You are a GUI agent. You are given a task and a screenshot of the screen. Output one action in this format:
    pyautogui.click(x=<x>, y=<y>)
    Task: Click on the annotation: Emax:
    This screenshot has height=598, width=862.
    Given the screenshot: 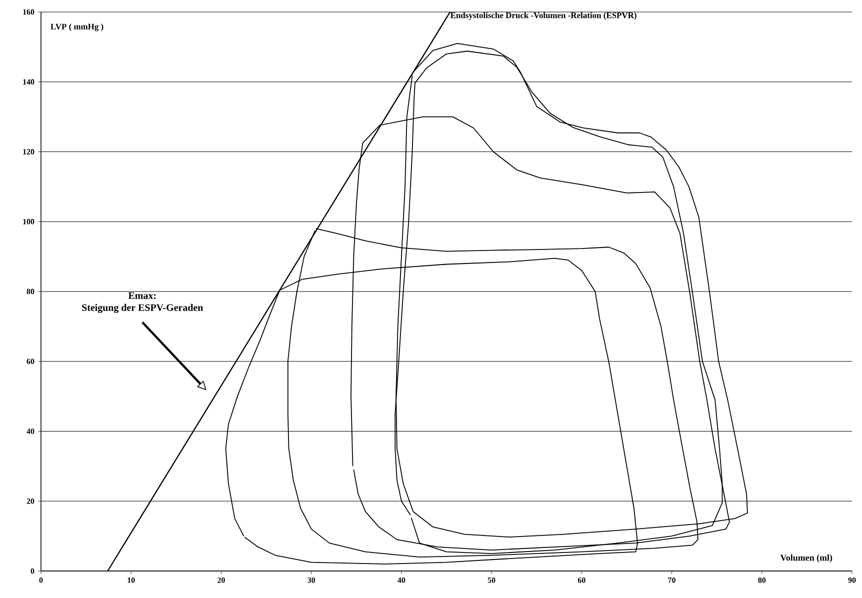 What is the action you would take?
    pyautogui.click(x=142, y=296)
    